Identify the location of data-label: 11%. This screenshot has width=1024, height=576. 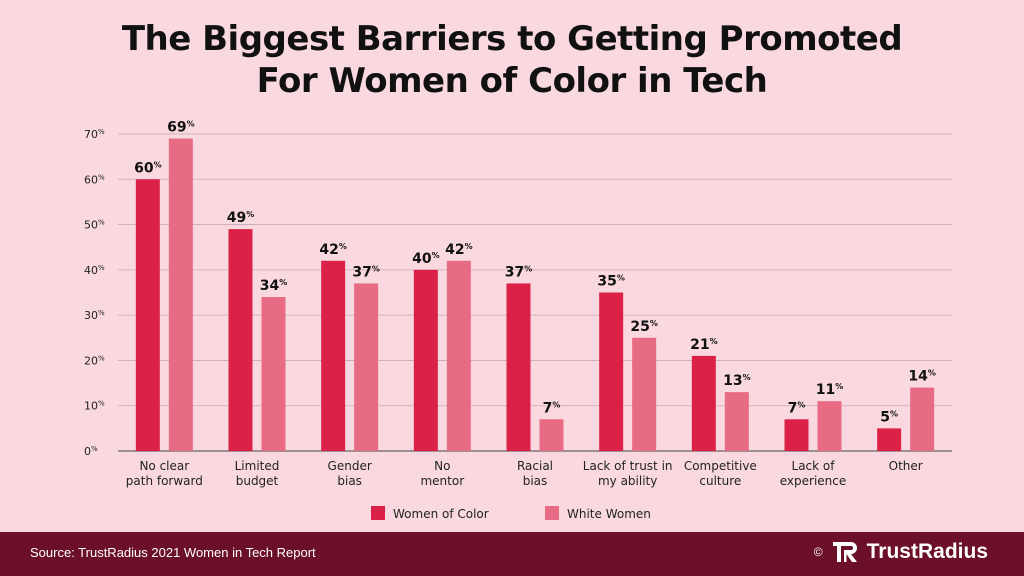
(830, 390).